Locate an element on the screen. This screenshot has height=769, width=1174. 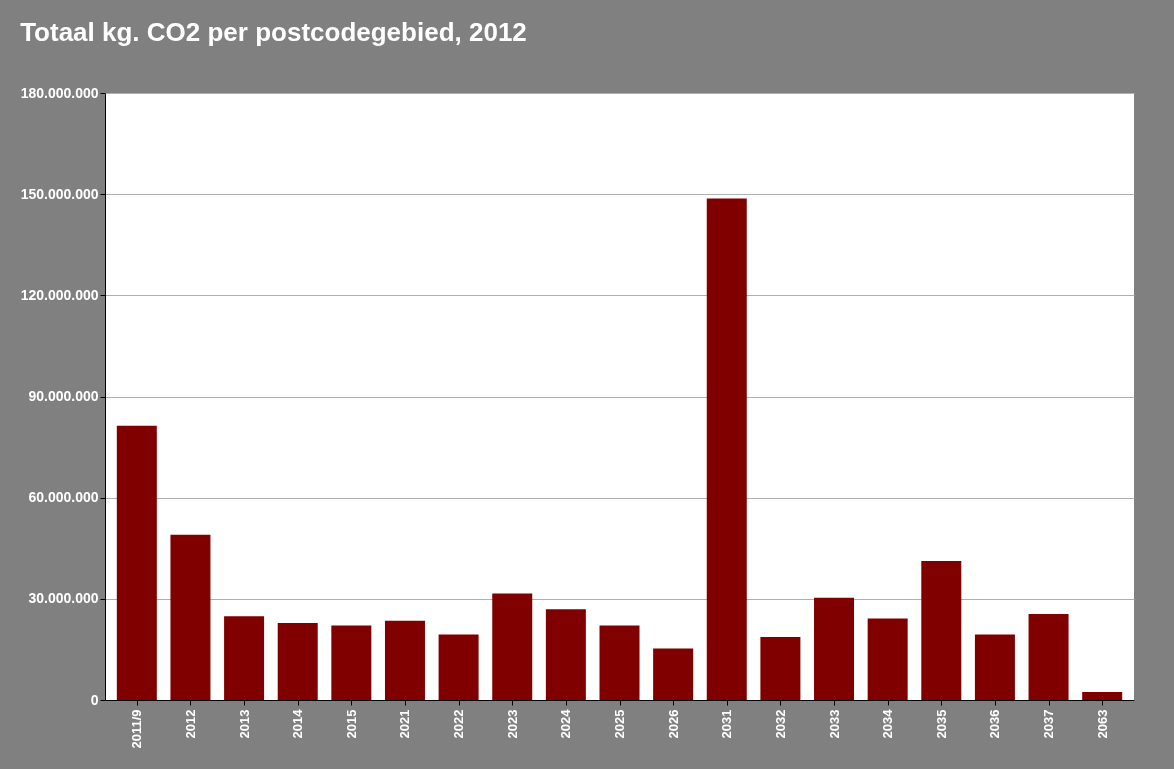
y-tick-label: 120.000.000 is located at coordinates (59, 294).